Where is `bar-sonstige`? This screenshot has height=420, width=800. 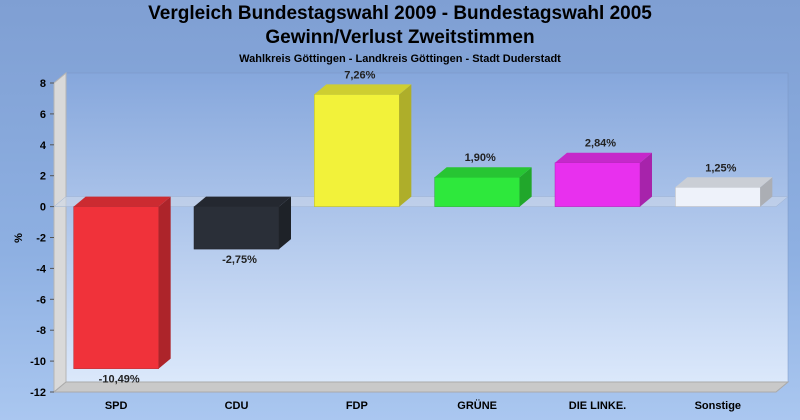 bar-sonstige is located at coordinates (718, 197).